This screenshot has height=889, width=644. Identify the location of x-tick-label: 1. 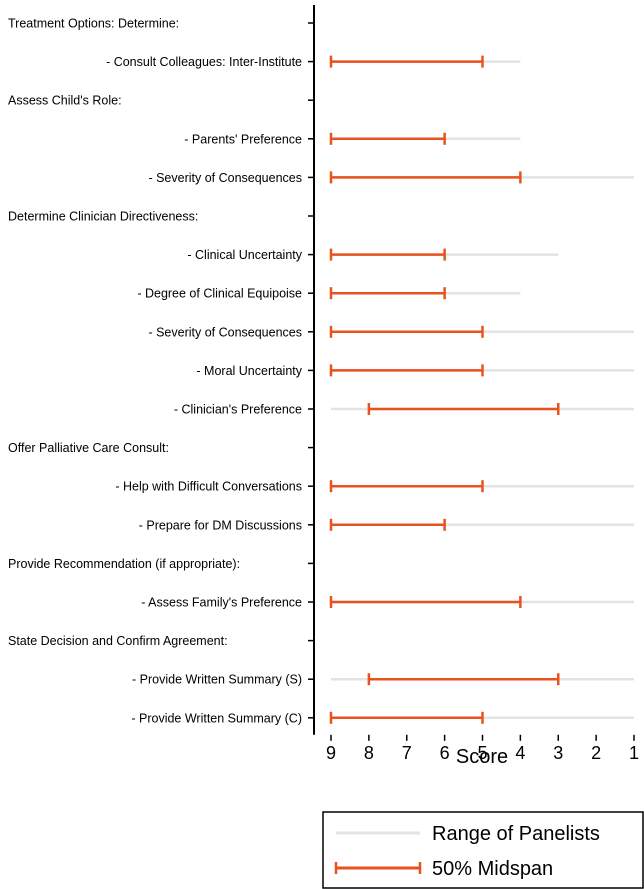
(634, 753).